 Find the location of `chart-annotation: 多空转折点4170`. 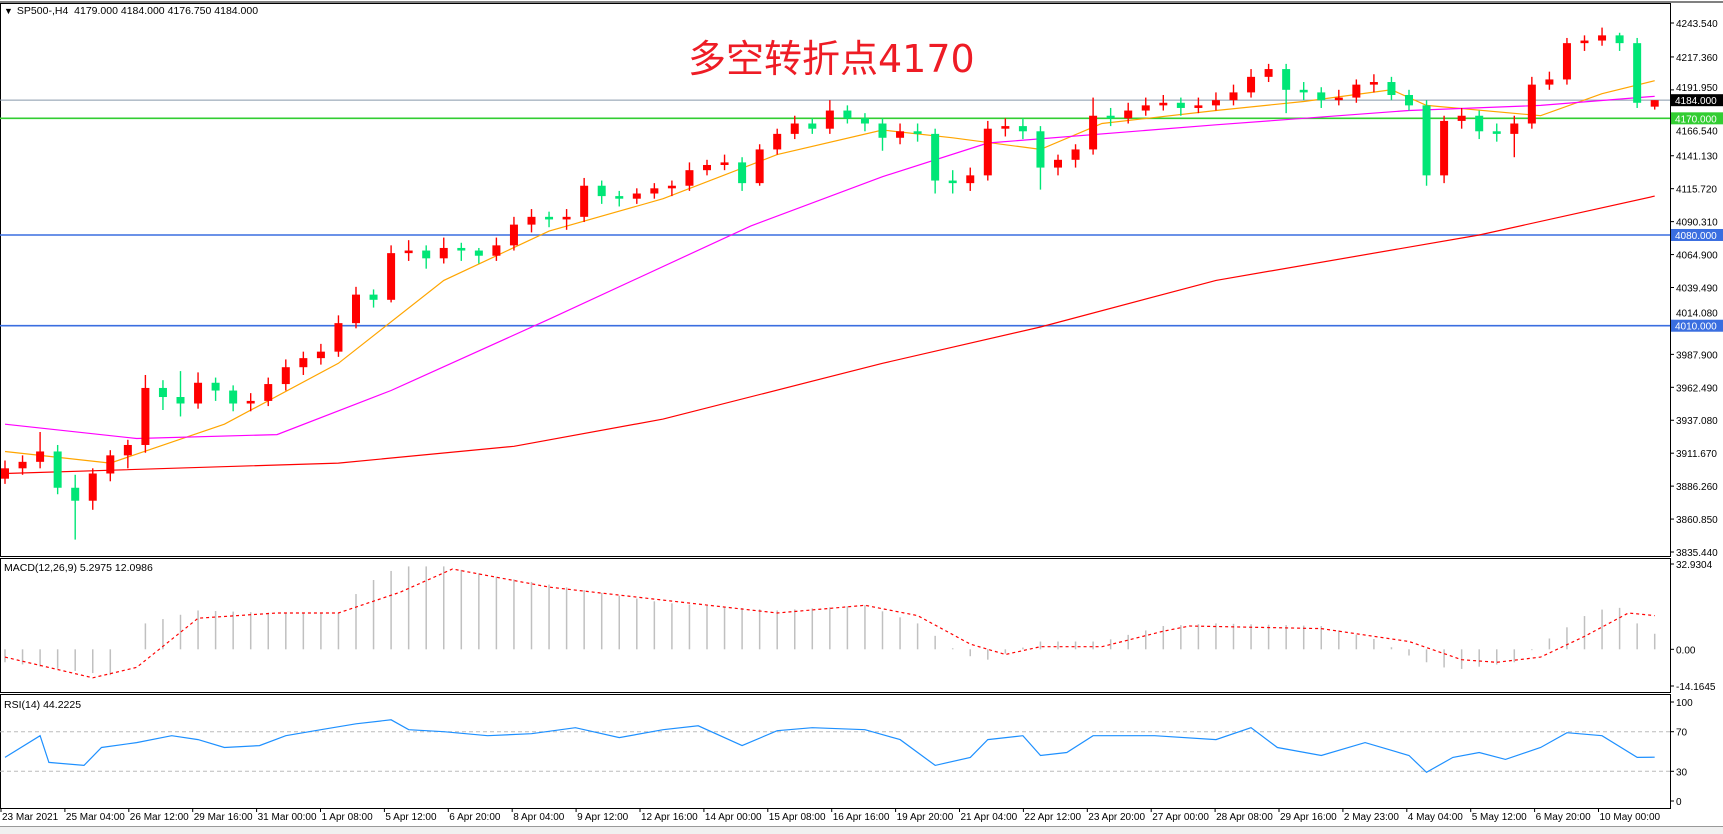

chart-annotation: 多空转折点4170 is located at coordinates (831, 59).